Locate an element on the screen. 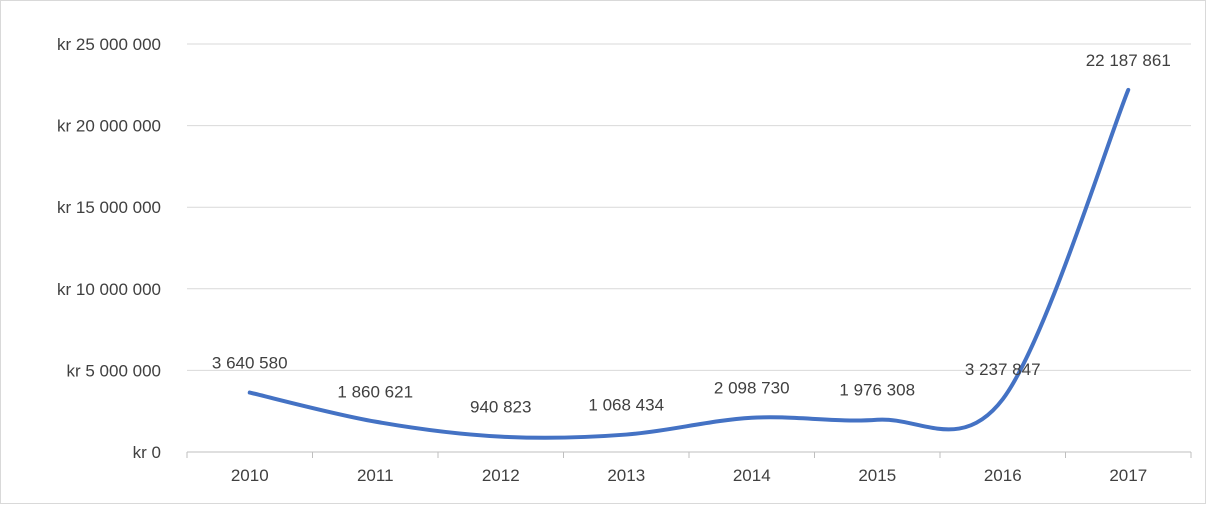 Image resolution: width=1206 pixels, height=505 pixels. data-label: 3 640 580 is located at coordinates (250, 363).